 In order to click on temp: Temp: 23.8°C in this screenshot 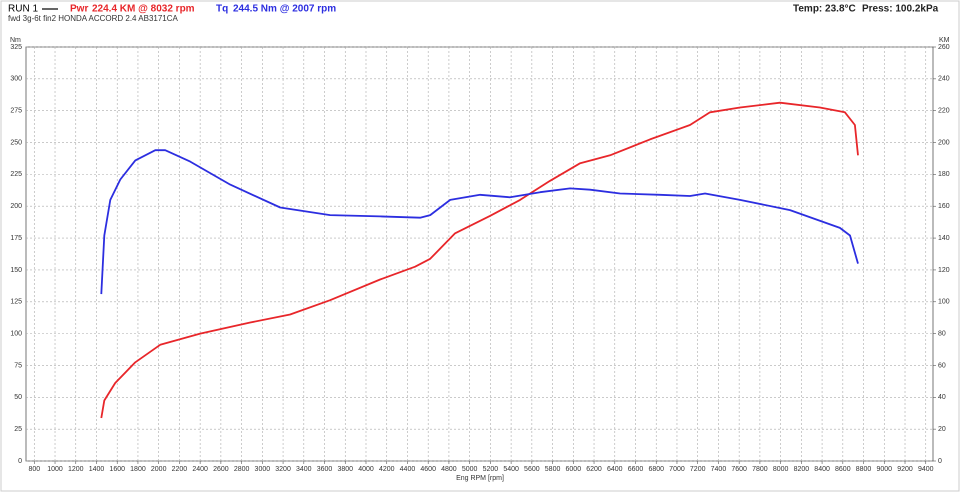, I will do `click(824, 9)`.